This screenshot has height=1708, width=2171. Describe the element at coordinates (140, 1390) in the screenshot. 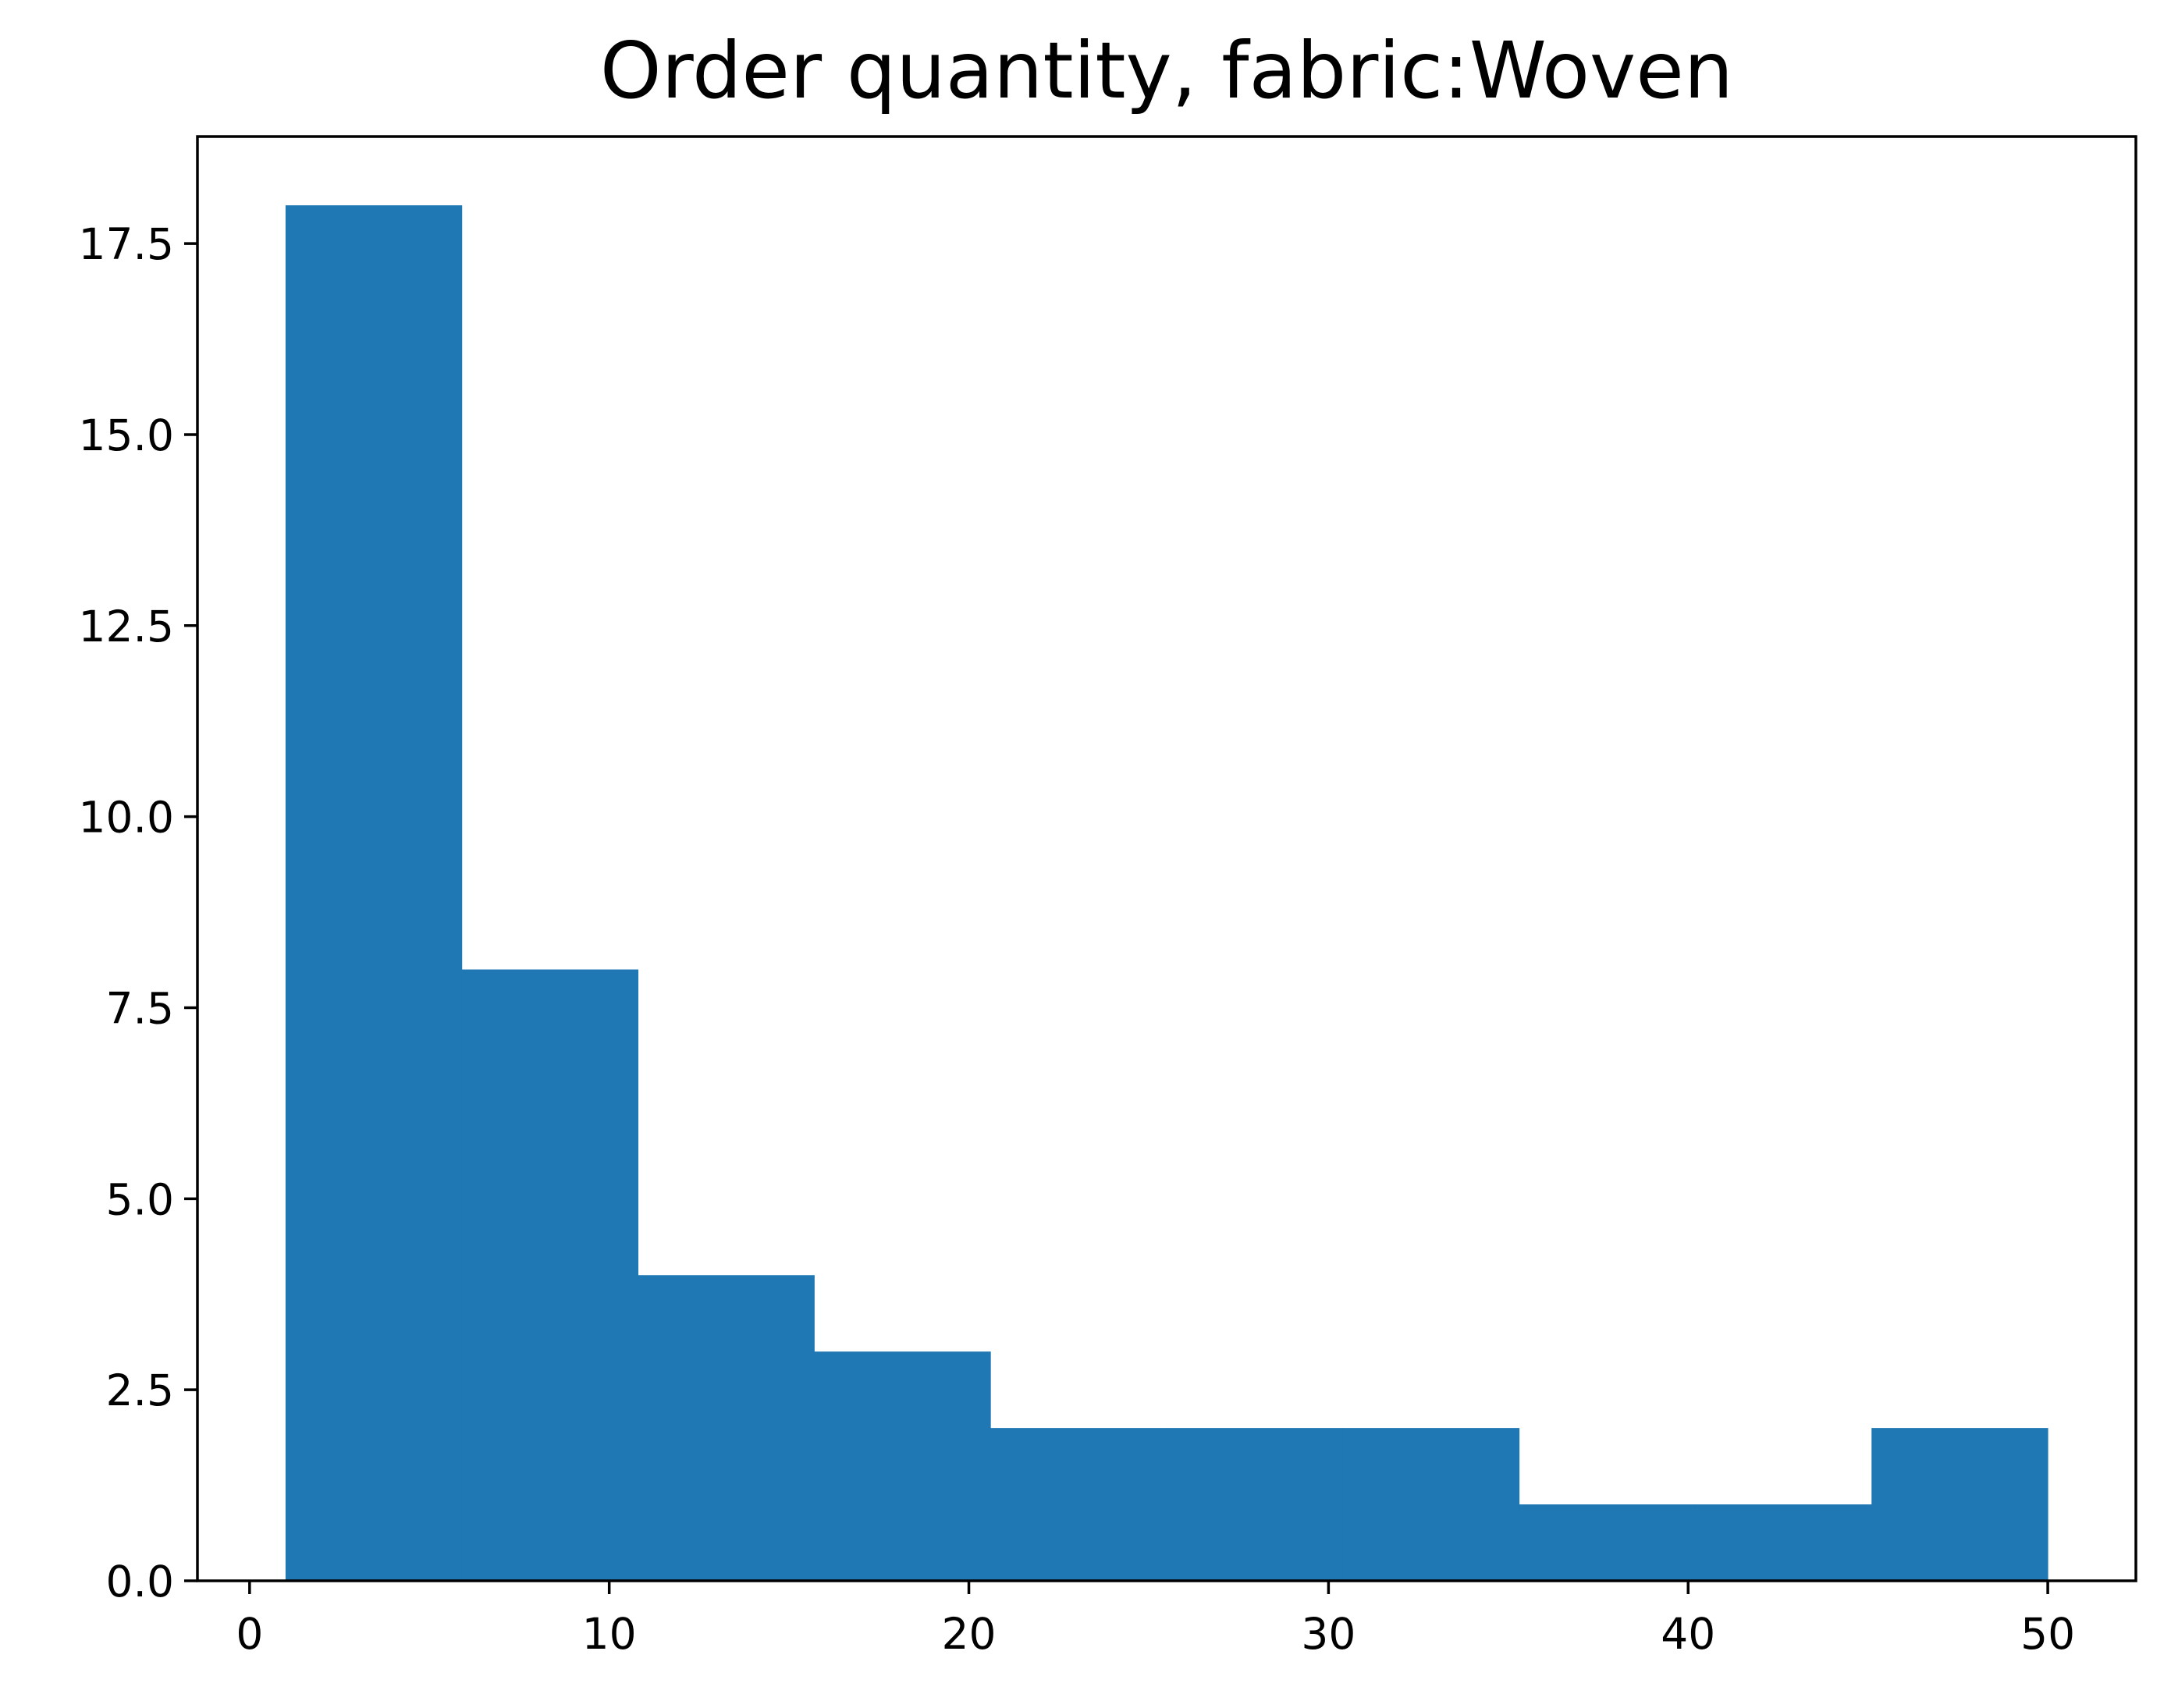

I see `y-tick-label: 2.5` at that location.